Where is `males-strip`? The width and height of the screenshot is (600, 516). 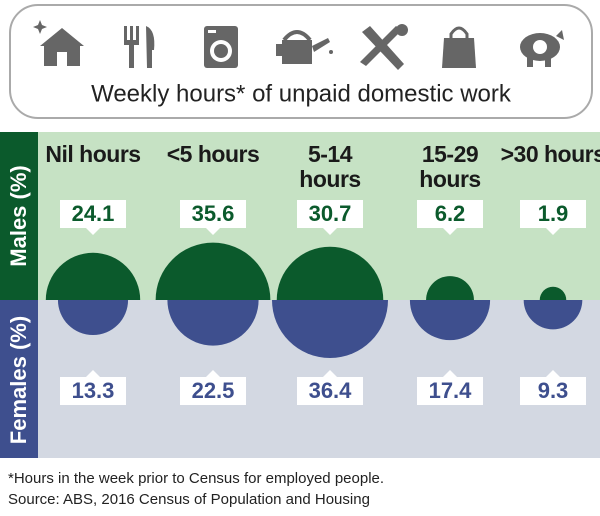
males-strip is located at coordinates (19, 216).